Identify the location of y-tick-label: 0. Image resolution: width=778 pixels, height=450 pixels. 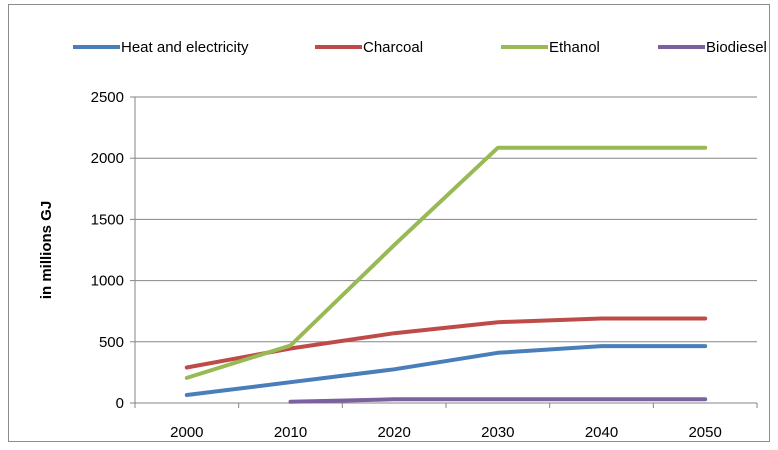
(120, 403).